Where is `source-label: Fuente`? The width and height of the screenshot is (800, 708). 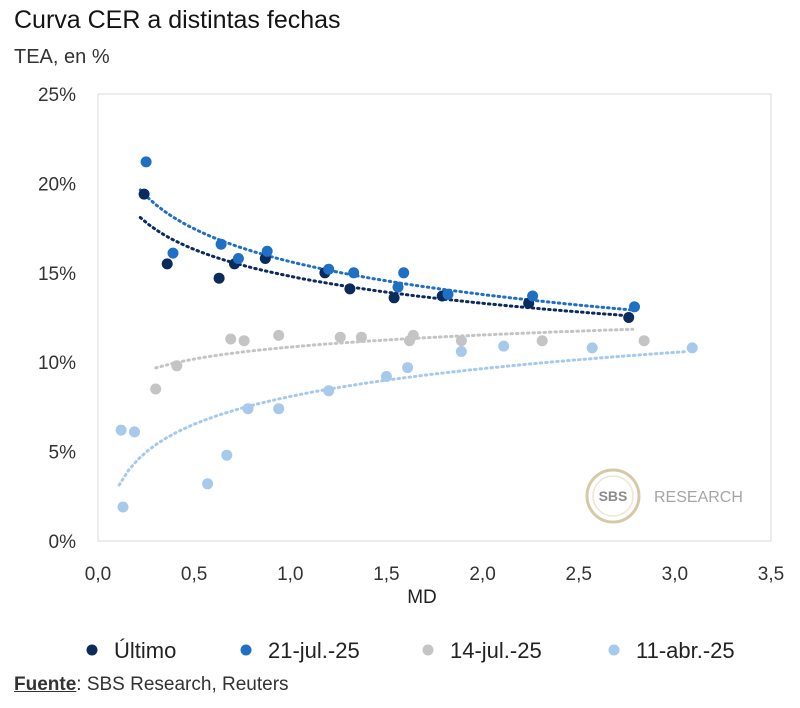
source-label: Fuente is located at coordinates (45, 684).